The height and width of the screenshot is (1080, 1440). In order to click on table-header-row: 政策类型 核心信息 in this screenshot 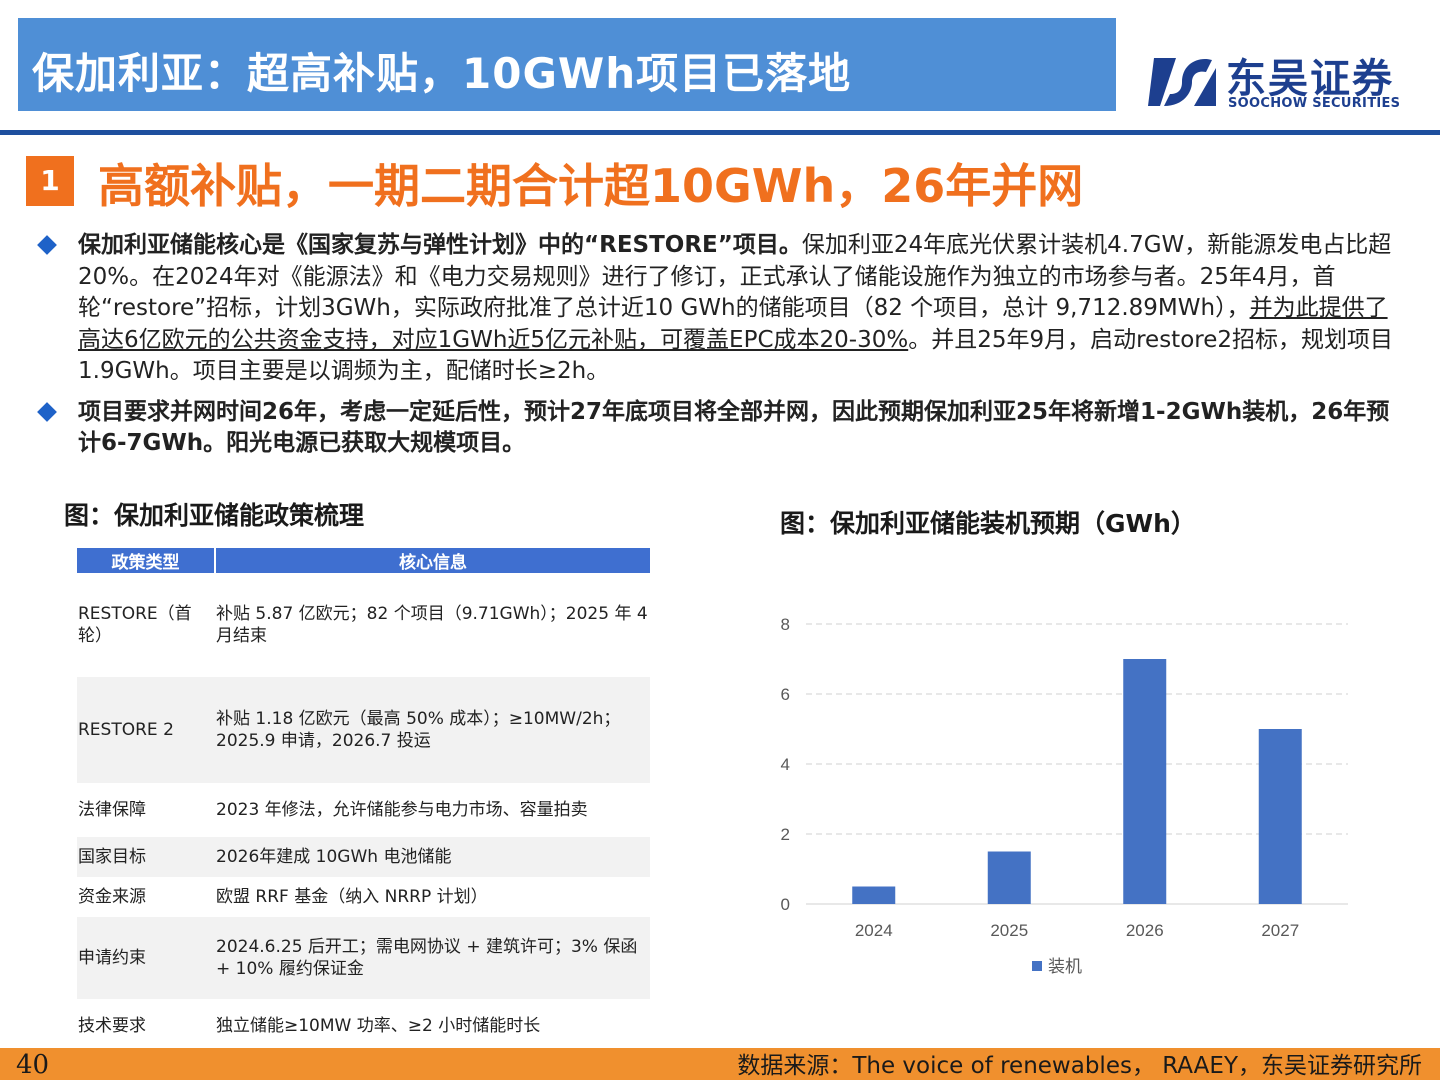, I will do `click(363, 560)`.